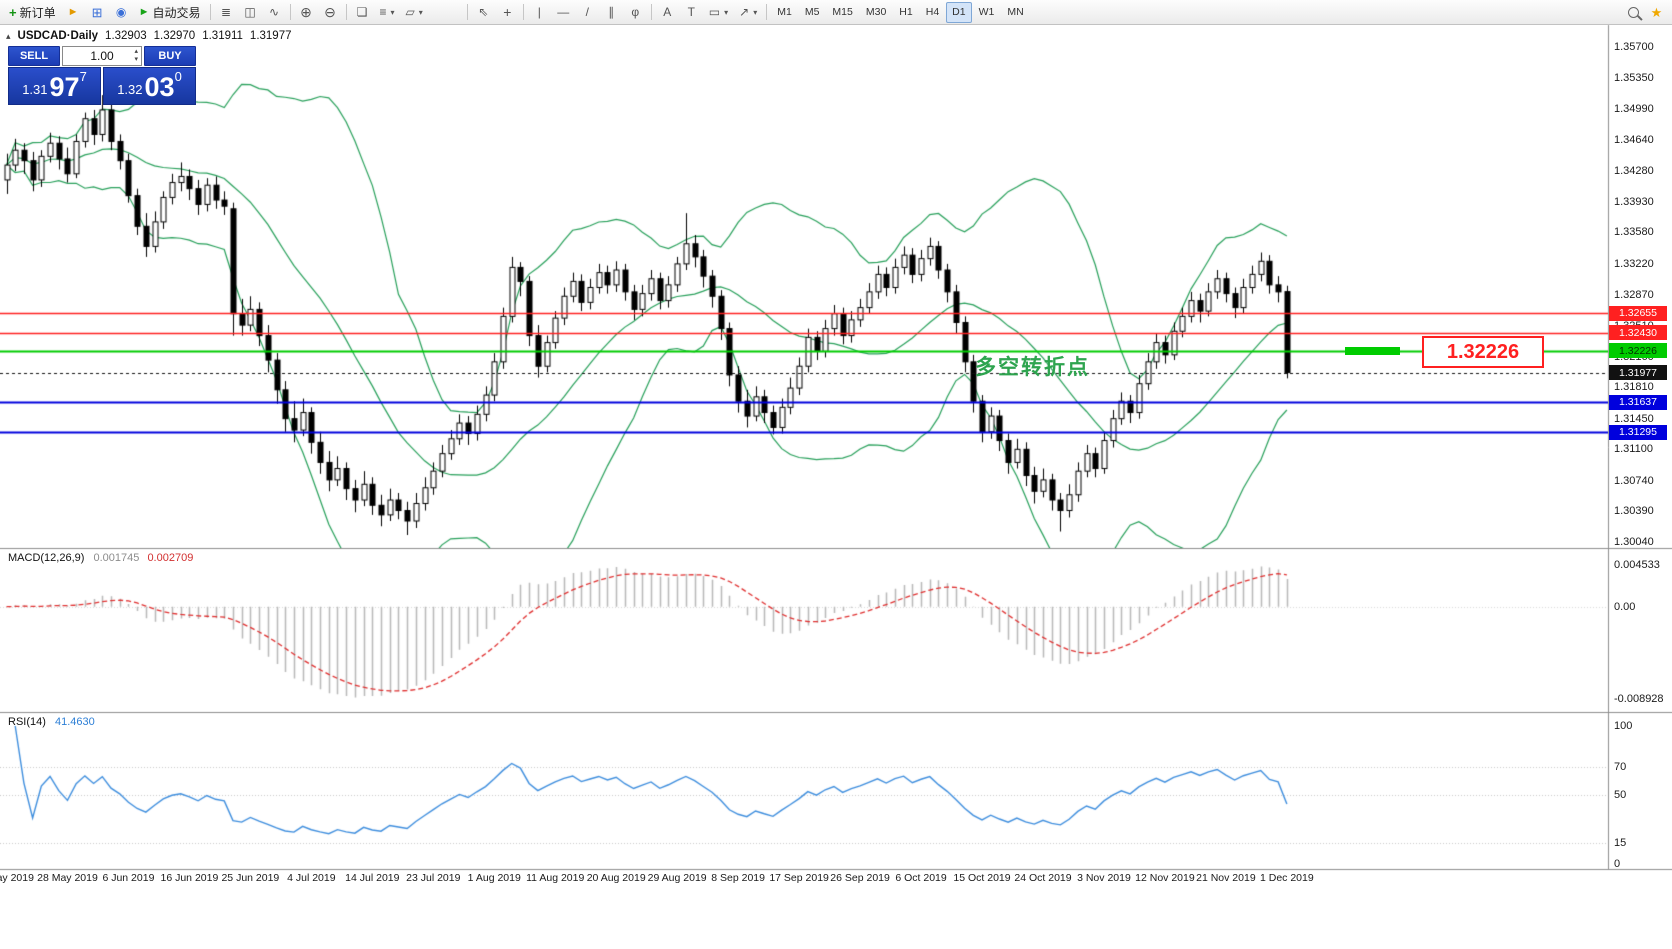 The height and width of the screenshot is (949, 1672). What do you see at coordinates (555, 878) in the screenshot?
I see `date-axis-label: 11 Aug 2019` at bounding box center [555, 878].